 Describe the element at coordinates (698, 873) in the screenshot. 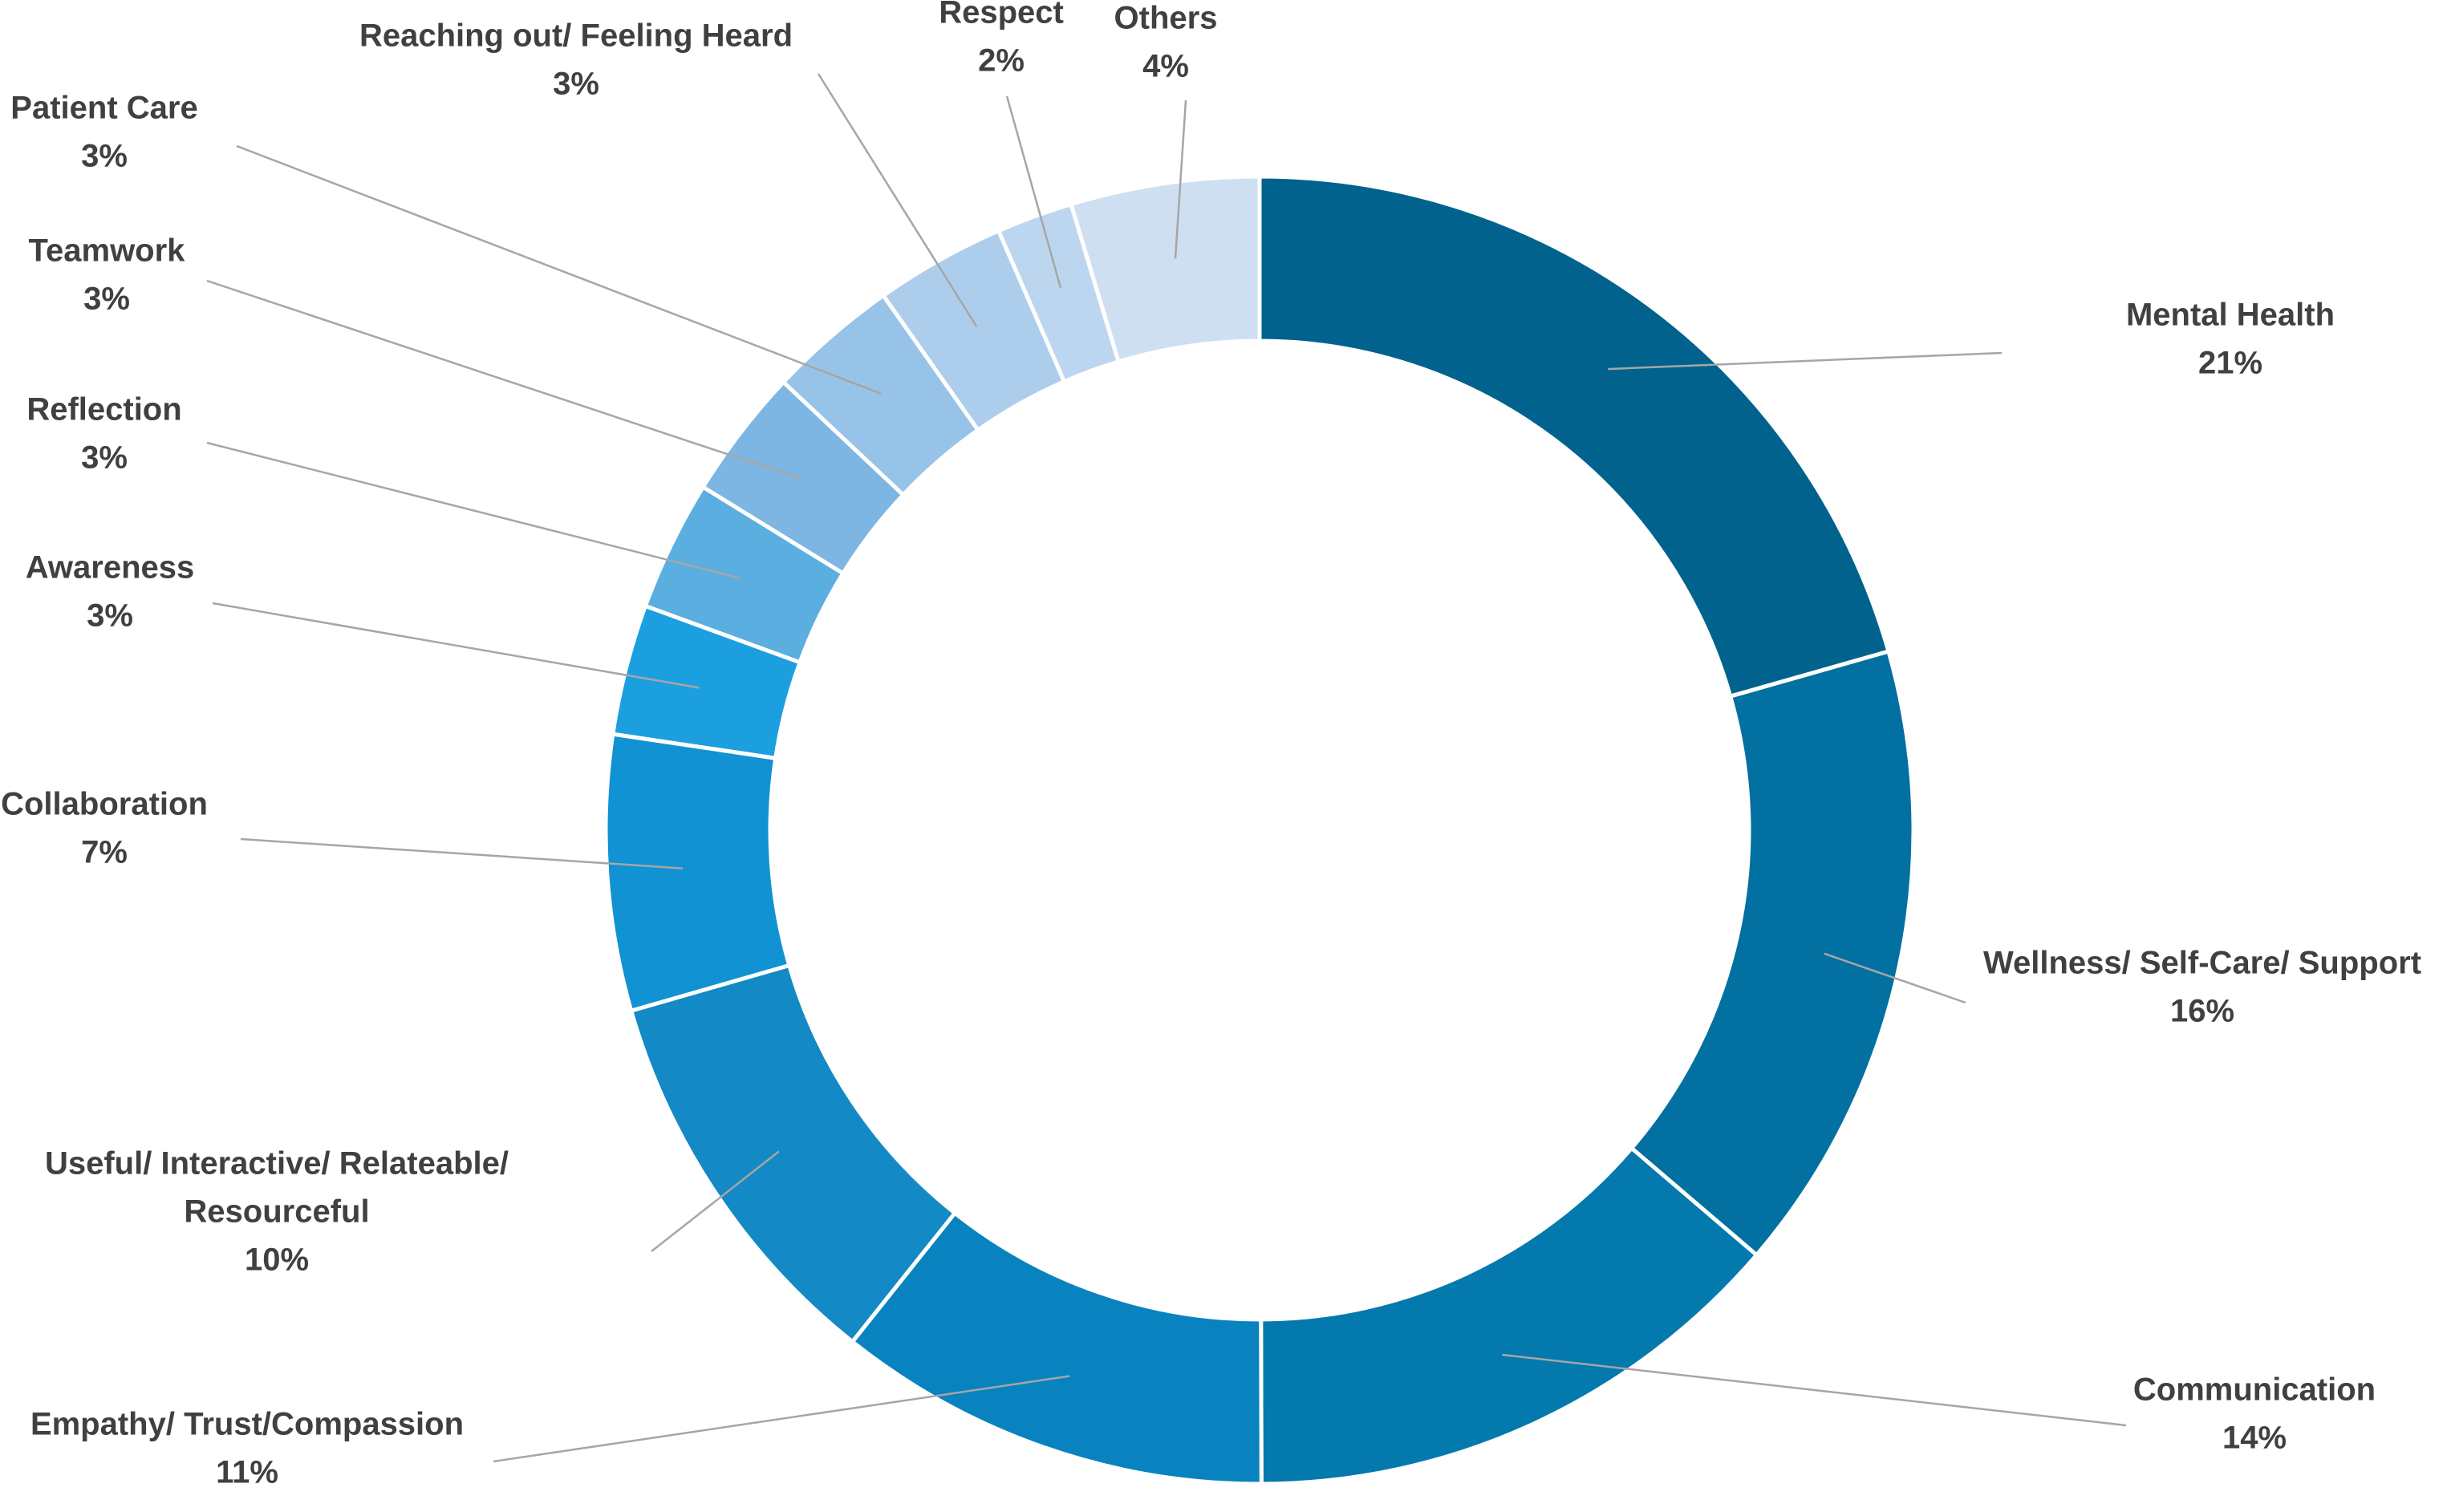

I see `slice-collaboration` at that location.